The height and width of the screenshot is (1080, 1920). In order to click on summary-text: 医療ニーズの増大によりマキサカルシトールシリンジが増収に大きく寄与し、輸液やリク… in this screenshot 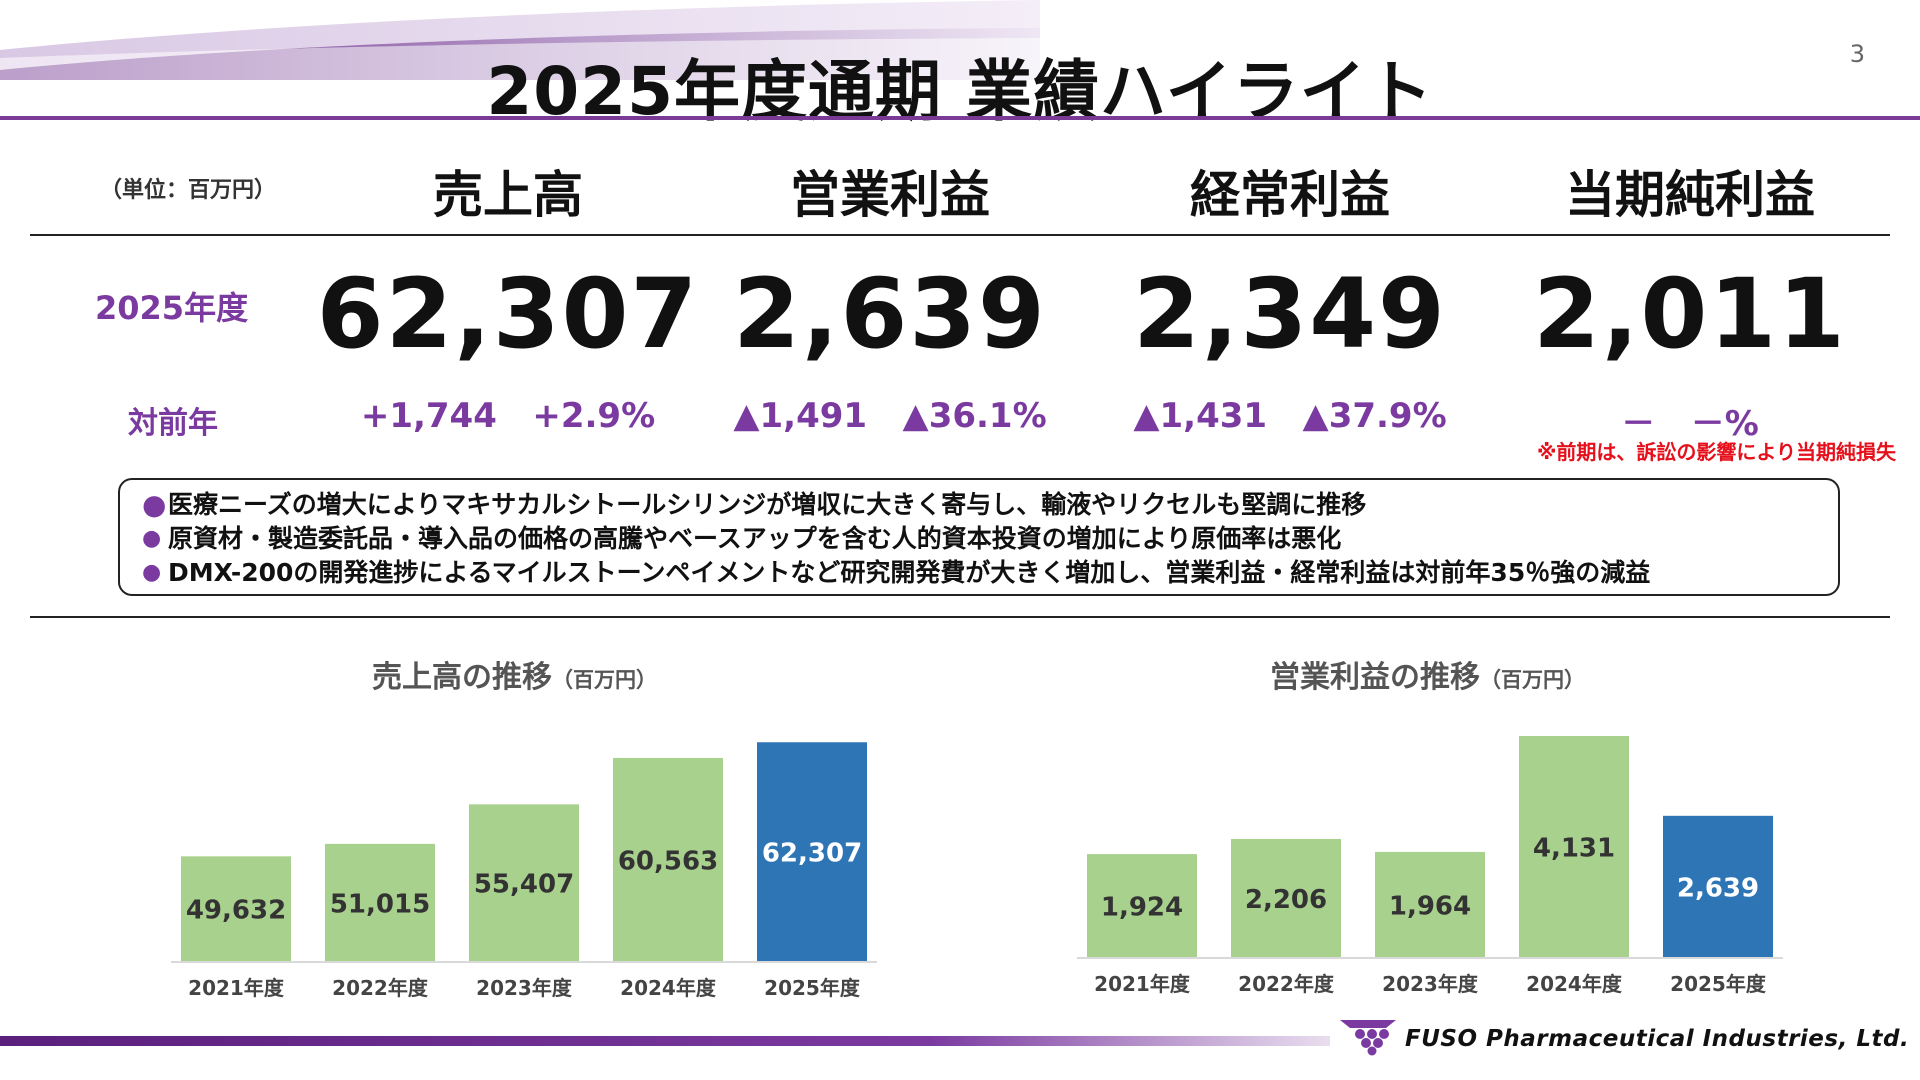, I will do `click(767, 504)`.